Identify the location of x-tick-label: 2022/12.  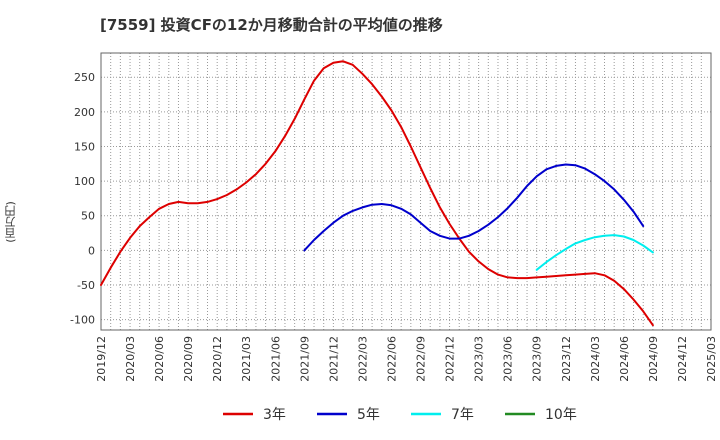
(450, 359).